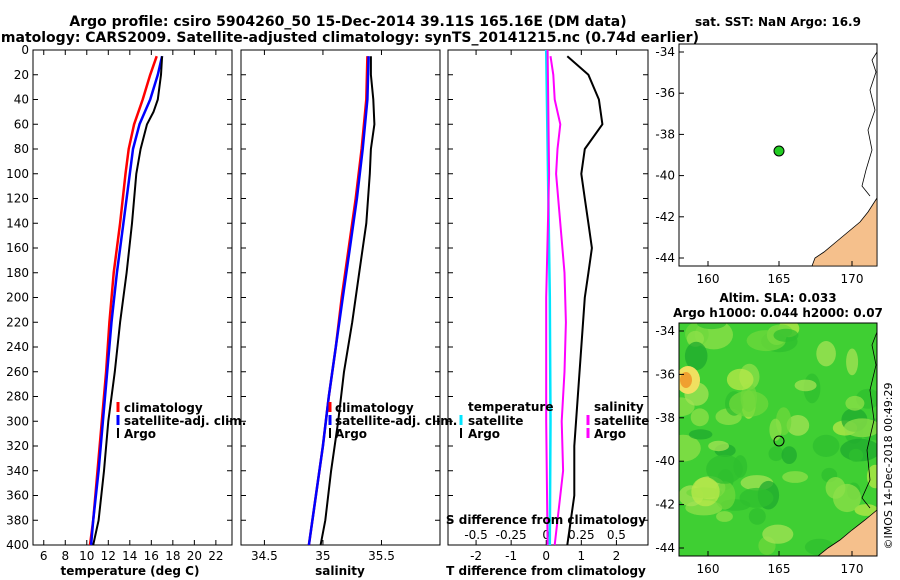 This screenshot has width=900, height=580. Describe the element at coordinates (852, 569) in the screenshot. I see `map-x-tick-label: 170` at that location.